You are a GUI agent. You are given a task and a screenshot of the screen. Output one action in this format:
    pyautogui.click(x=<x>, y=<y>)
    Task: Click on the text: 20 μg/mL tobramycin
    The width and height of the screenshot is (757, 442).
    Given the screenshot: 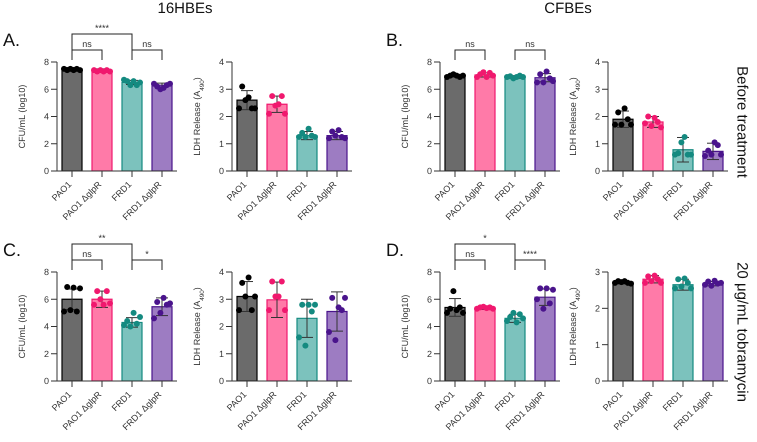 What is the action you would take?
    pyautogui.click(x=742, y=332)
    